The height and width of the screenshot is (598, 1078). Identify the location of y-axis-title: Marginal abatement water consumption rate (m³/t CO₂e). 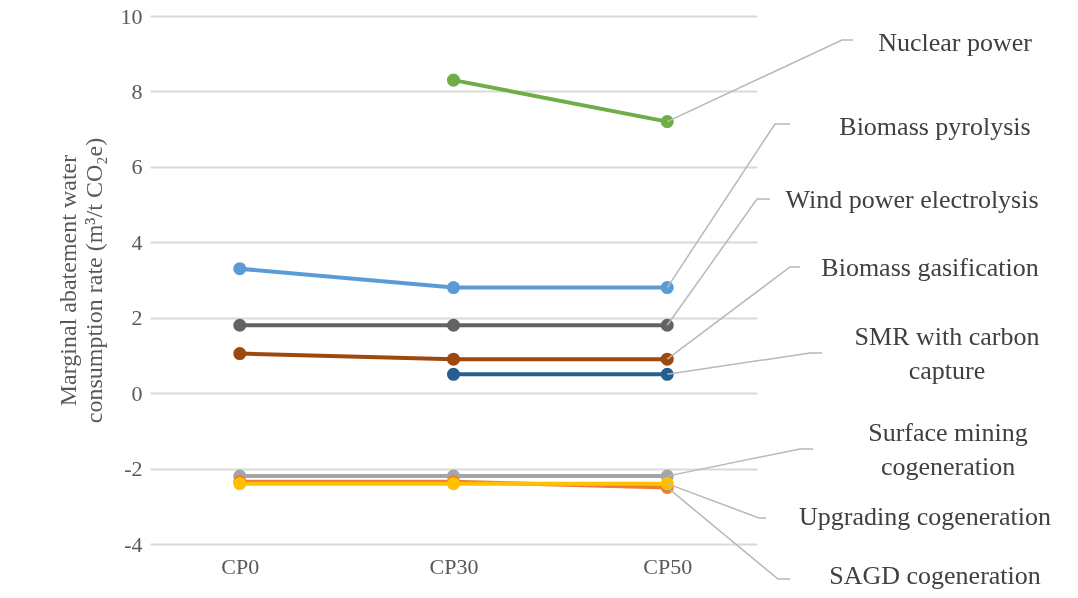
(80, 280).